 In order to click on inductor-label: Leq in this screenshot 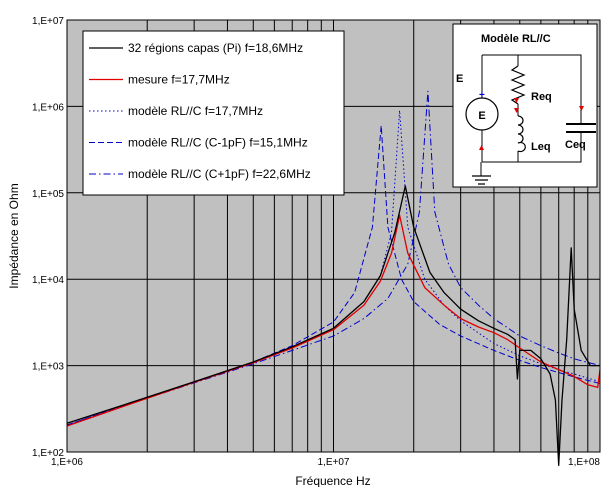, I will do `click(541, 147)`.